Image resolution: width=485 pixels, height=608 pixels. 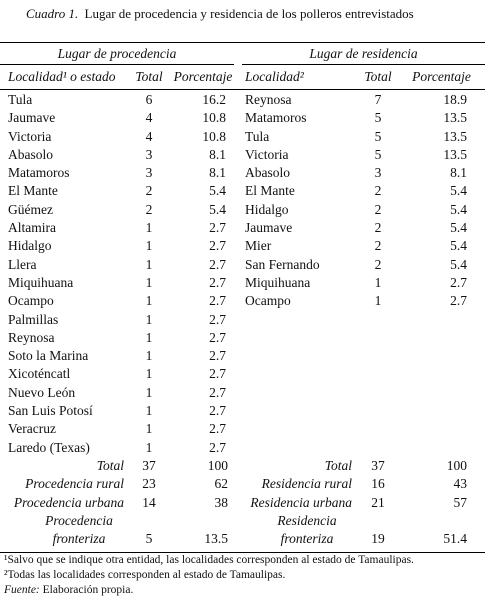 I want to click on table-row: Altamira 1 2.7 Jaumave 2 5.4, so click(x=242, y=228).